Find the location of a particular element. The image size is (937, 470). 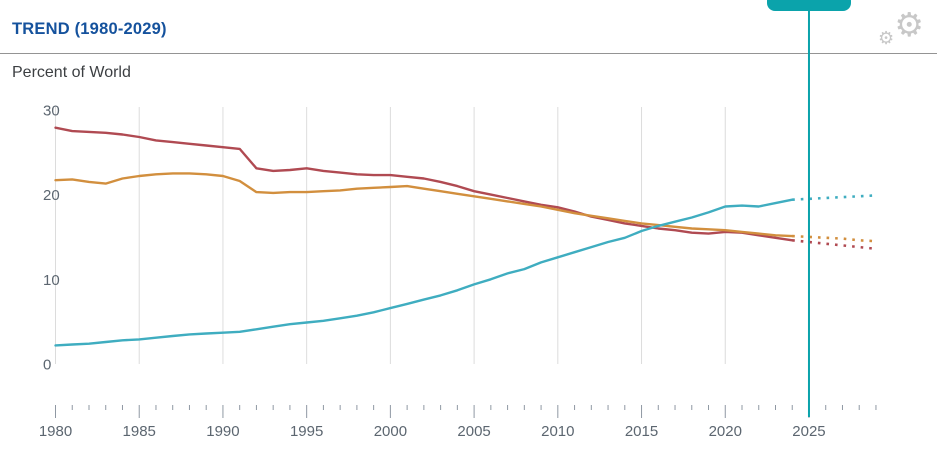

settings-gear-small-icon: ⚙ is located at coordinates (886, 38).